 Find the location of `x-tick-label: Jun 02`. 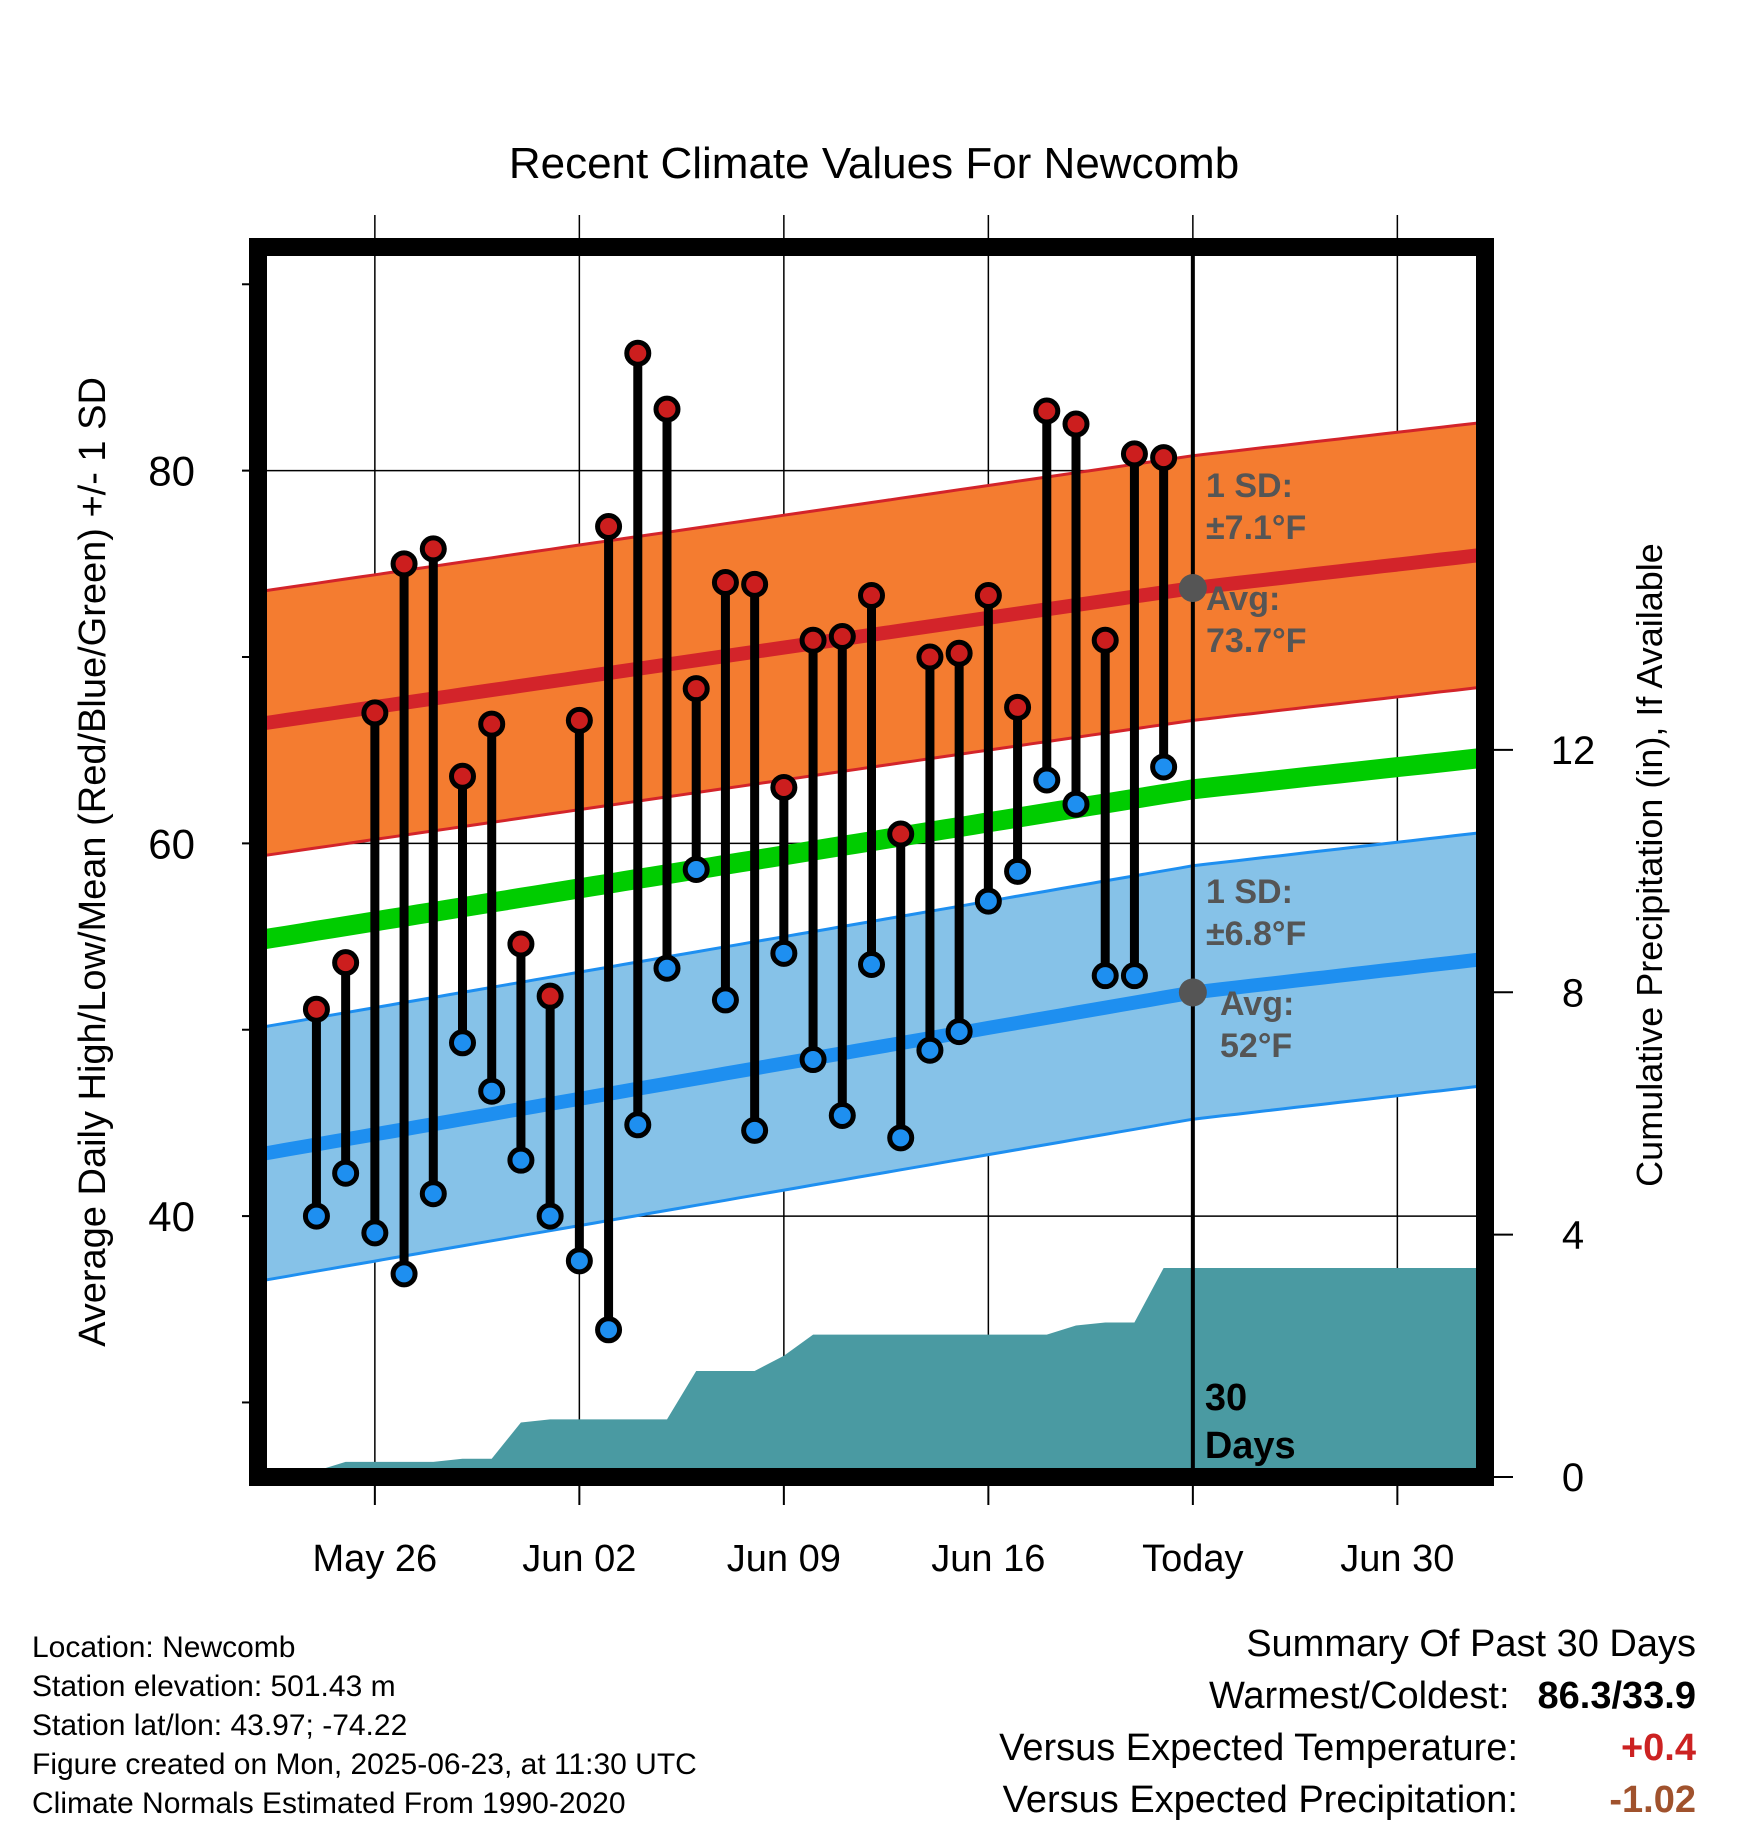

x-tick-label: Jun 02 is located at coordinates (579, 1559).